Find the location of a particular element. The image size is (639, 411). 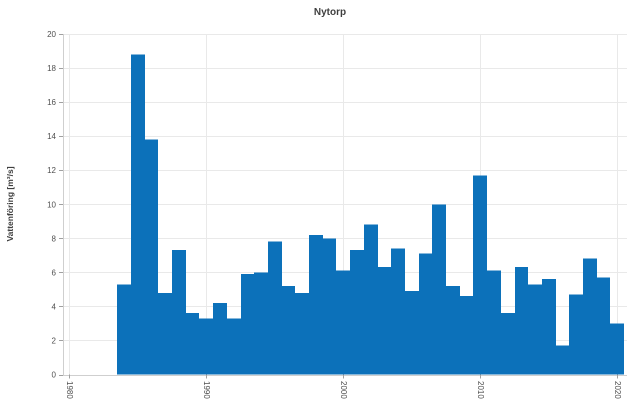

bar-2013 is located at coordinates (521, 321).